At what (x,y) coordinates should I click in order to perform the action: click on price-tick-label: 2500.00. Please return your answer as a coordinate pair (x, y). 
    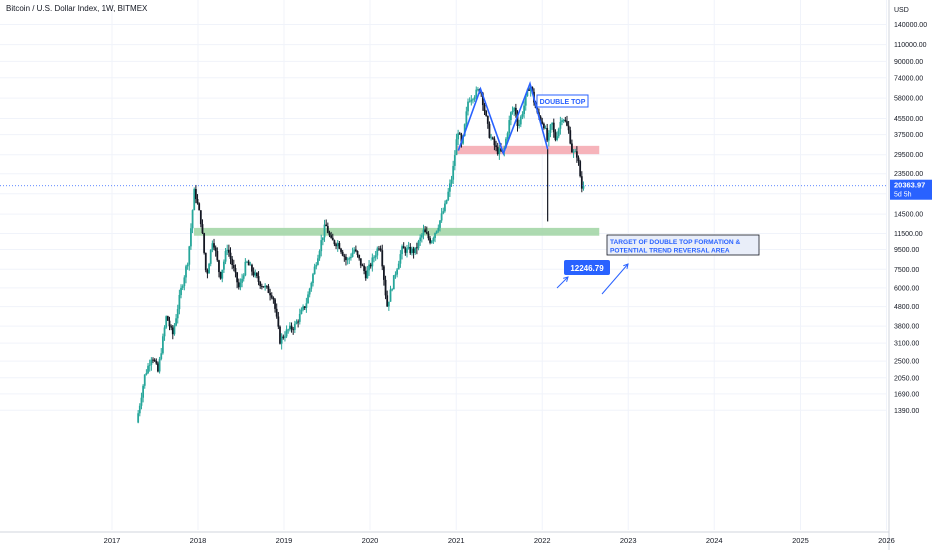
    Looking at the image, I should click on (906, 362).